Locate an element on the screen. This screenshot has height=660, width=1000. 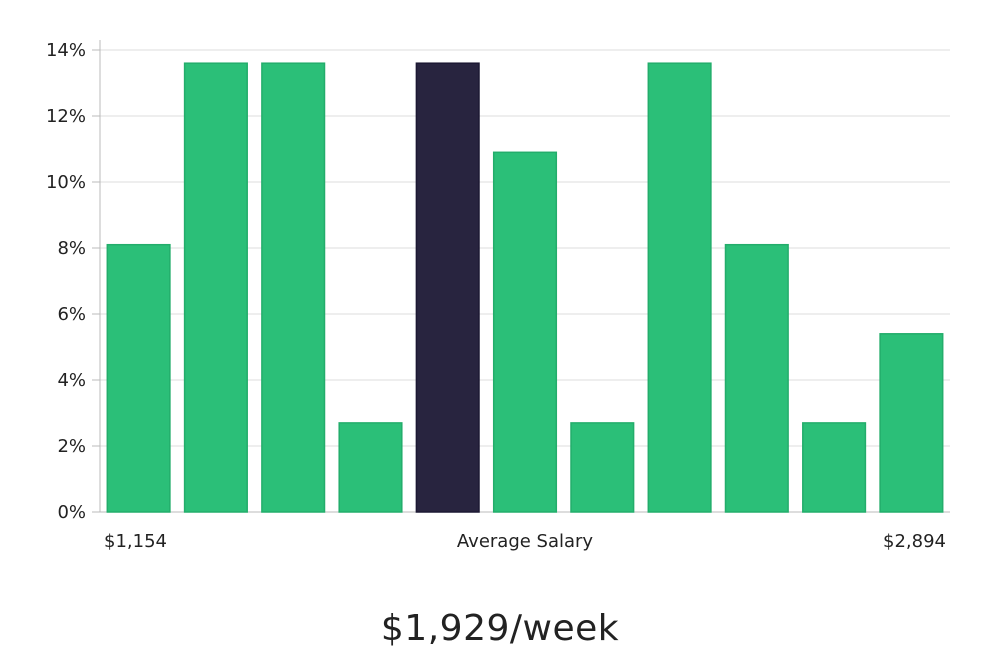
y-tick-label: 8% is located at coordinates (71, 248).